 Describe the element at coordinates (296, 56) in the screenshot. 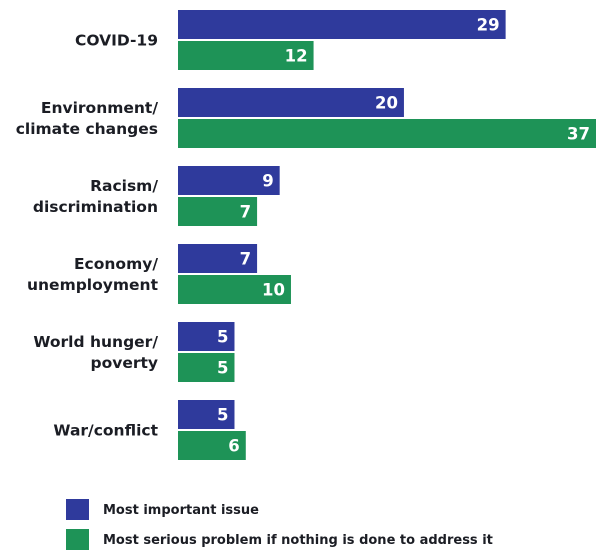

I see `bar-value-label: 12` at that location.